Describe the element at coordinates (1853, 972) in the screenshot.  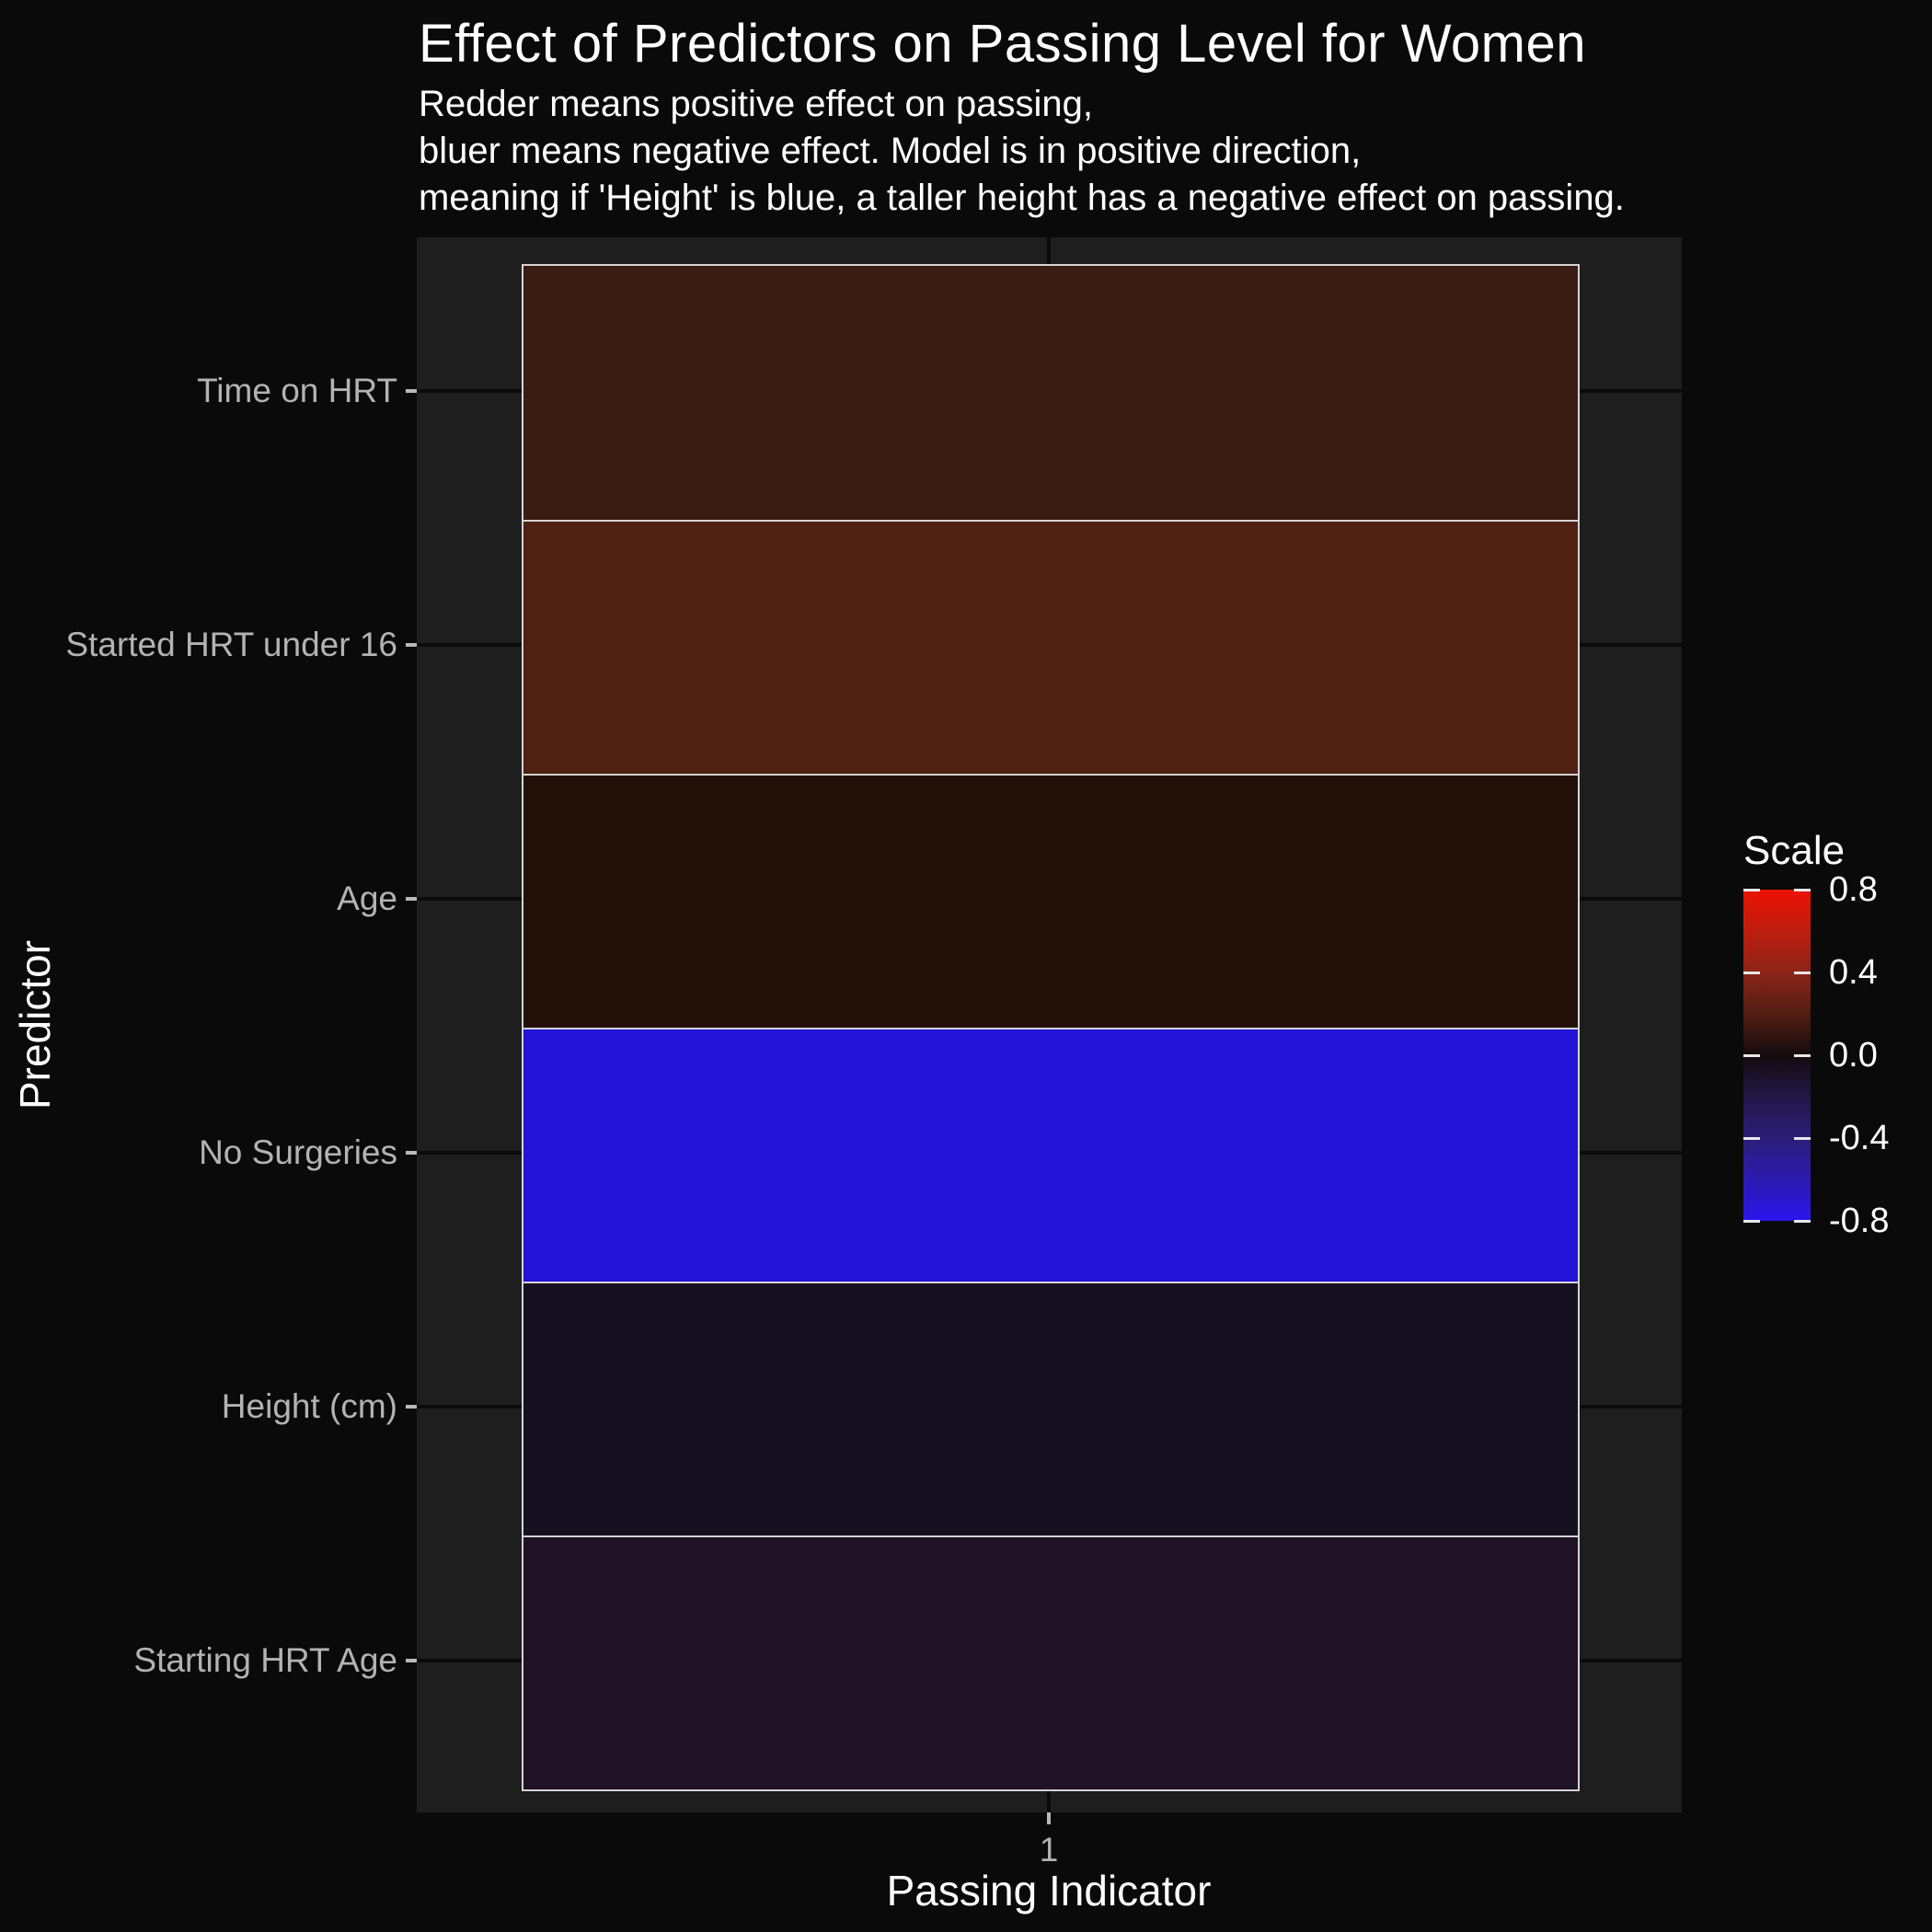
I see `legend-tick-label: 0.4` at that location.